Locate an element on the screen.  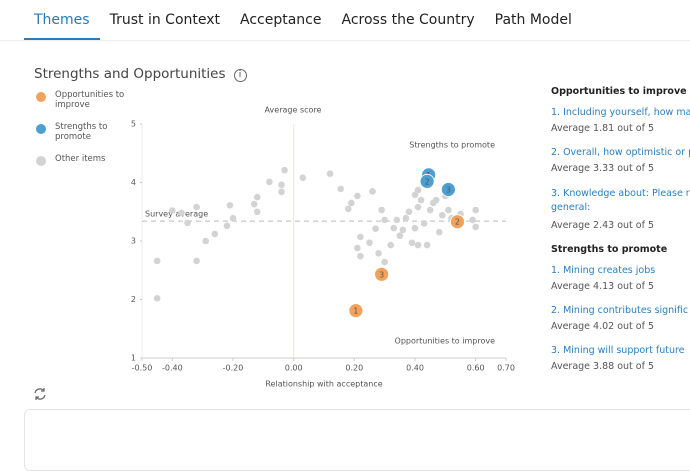
separator is located at coordinates (345, 40).